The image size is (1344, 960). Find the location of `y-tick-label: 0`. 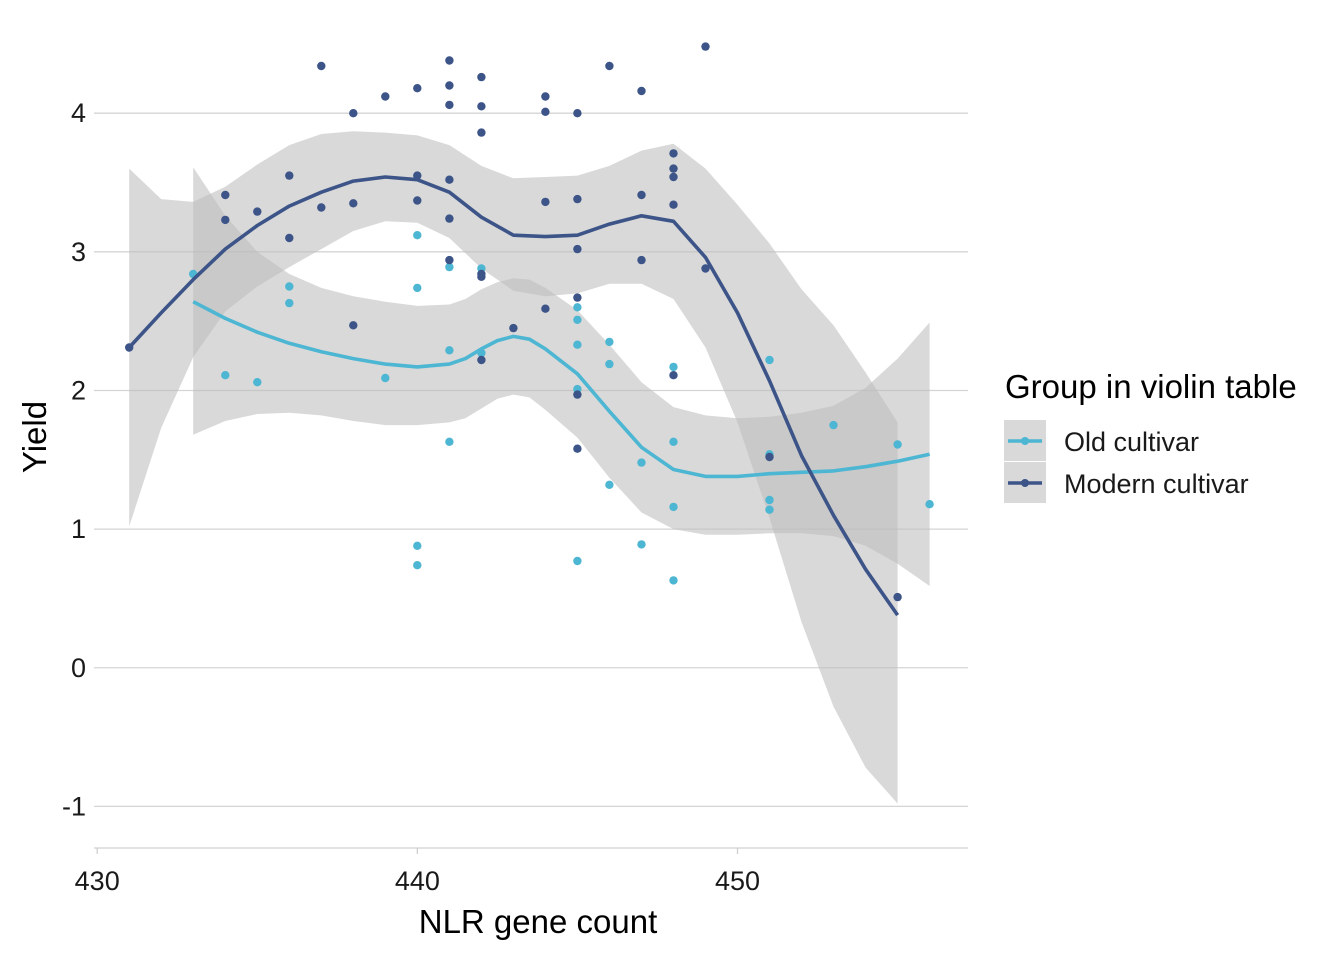

y-tick-label: 0 is located at coordinates (78, 668).